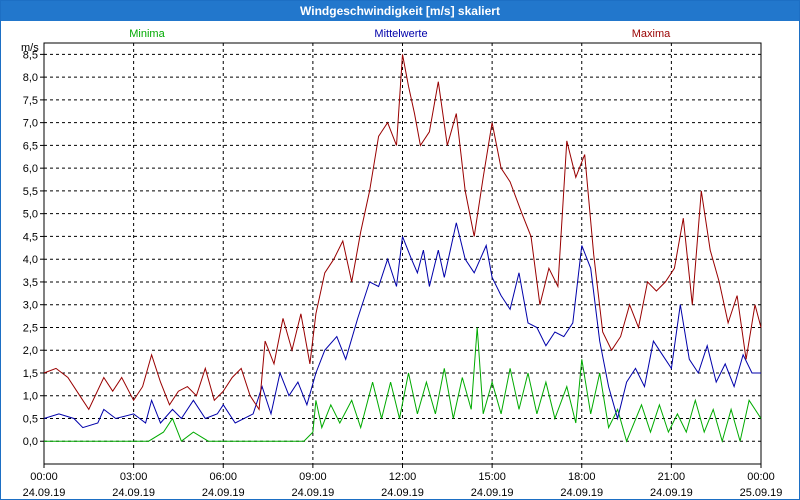 This screenshot has height=500, width=800. I want to click on y-tick-label: 8,5, so click(30, 55).